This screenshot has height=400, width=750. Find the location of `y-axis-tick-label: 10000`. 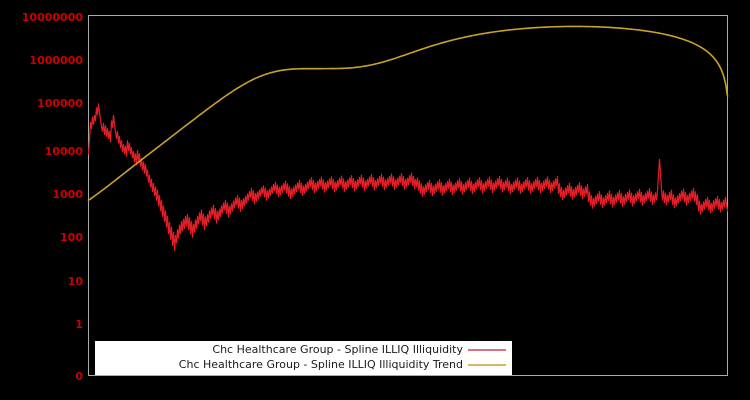

y-axis-tick-label: 10000 is located at coordinates (64, 151).